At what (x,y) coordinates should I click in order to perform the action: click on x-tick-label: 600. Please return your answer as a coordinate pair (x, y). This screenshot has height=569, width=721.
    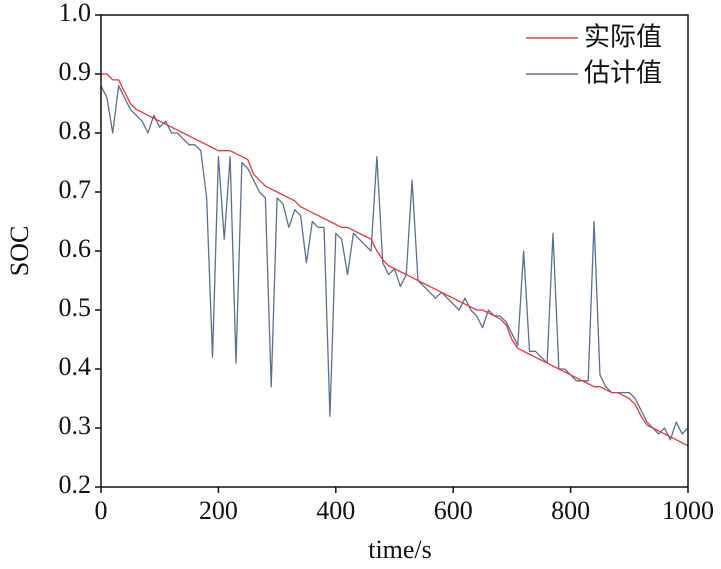
    Looking at the image, I should click on (453, 510).